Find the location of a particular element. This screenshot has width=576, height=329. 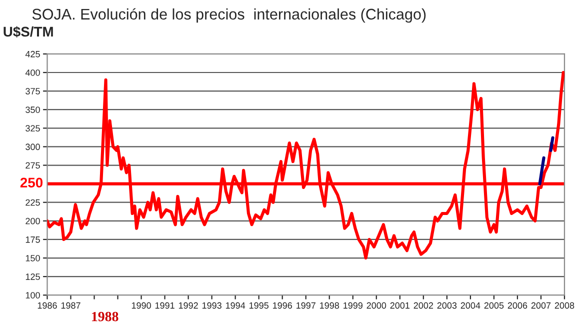

y-tick-label: 125 is located at coordinates (33, 277).